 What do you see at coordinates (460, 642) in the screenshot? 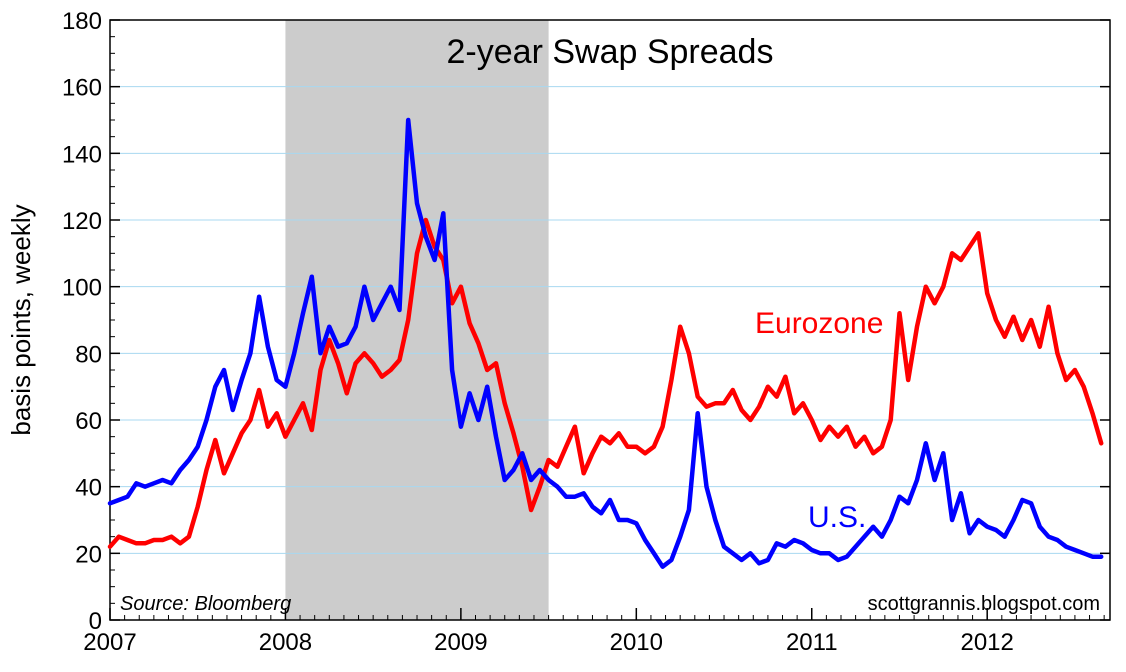
I see `x-tick-label-2009: 2009` at bounding box center [460, 642].